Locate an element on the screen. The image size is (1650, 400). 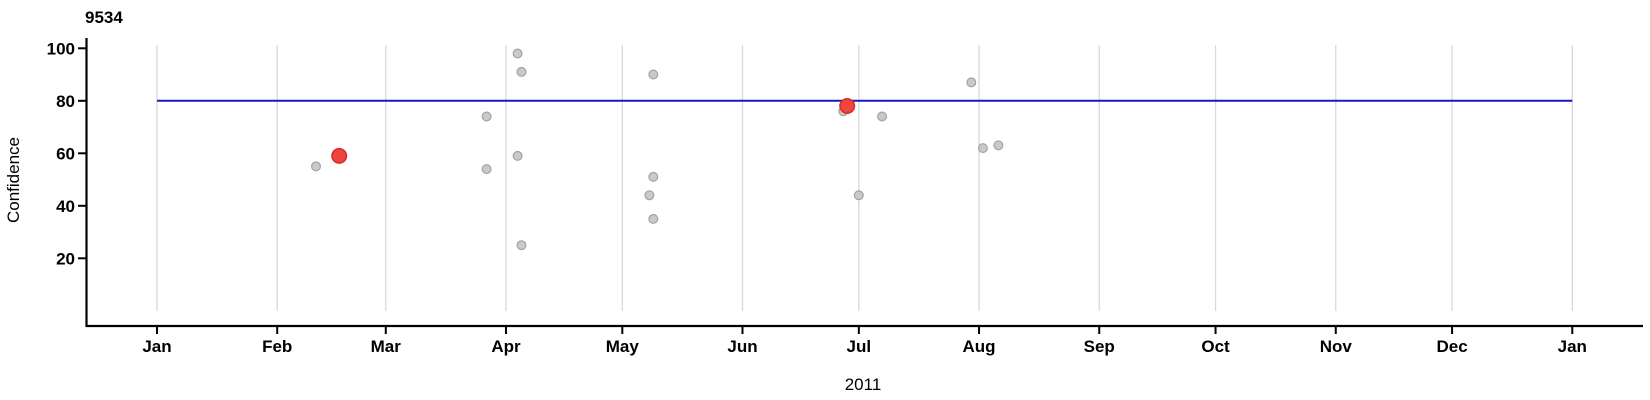
y-tick-label-20: 20 is located at coordinates (65, 258).